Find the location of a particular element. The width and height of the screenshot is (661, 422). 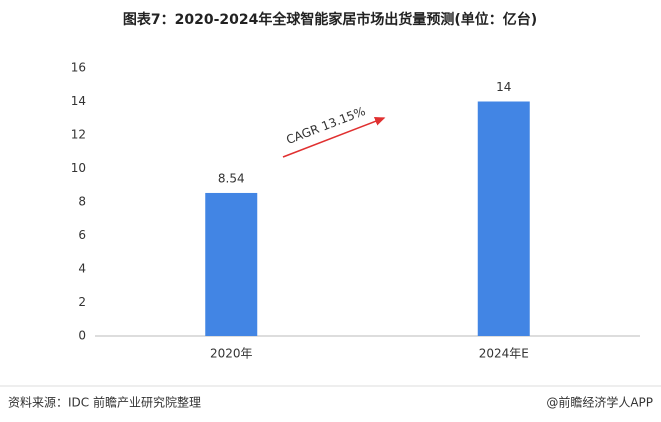

source: 资料来源：IDC 前瞻产业研究院整理 is located at coordinates (104, 402).